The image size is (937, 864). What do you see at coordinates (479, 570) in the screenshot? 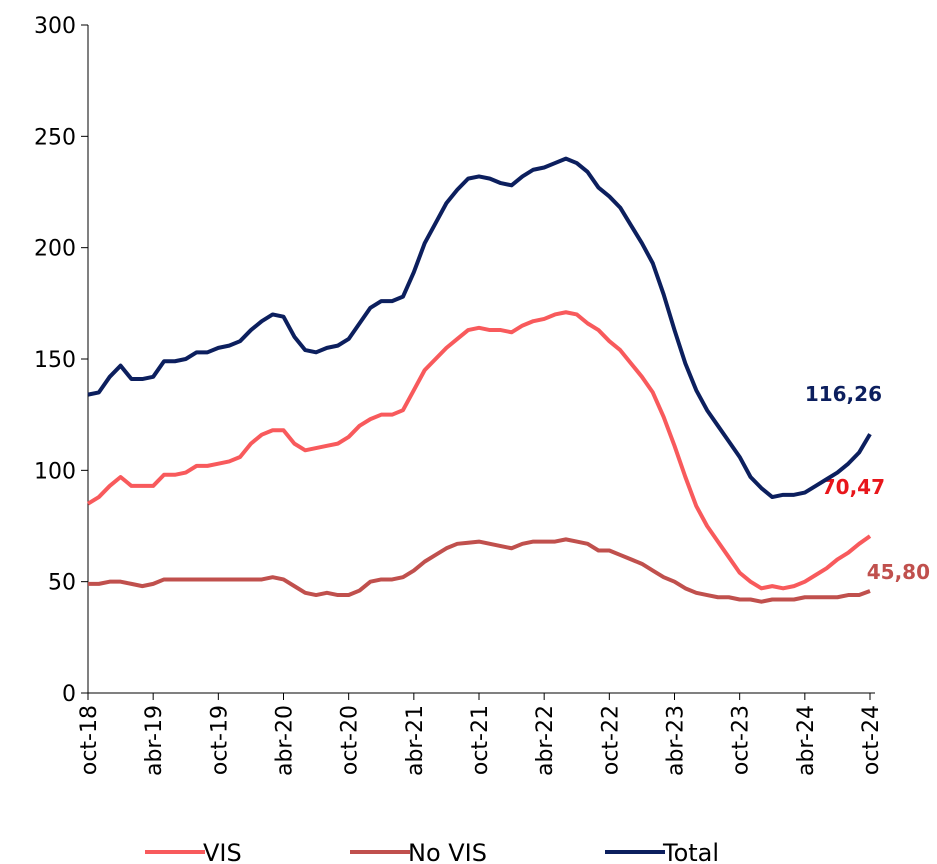
I see `series-line` at bounding box center [479, 570].